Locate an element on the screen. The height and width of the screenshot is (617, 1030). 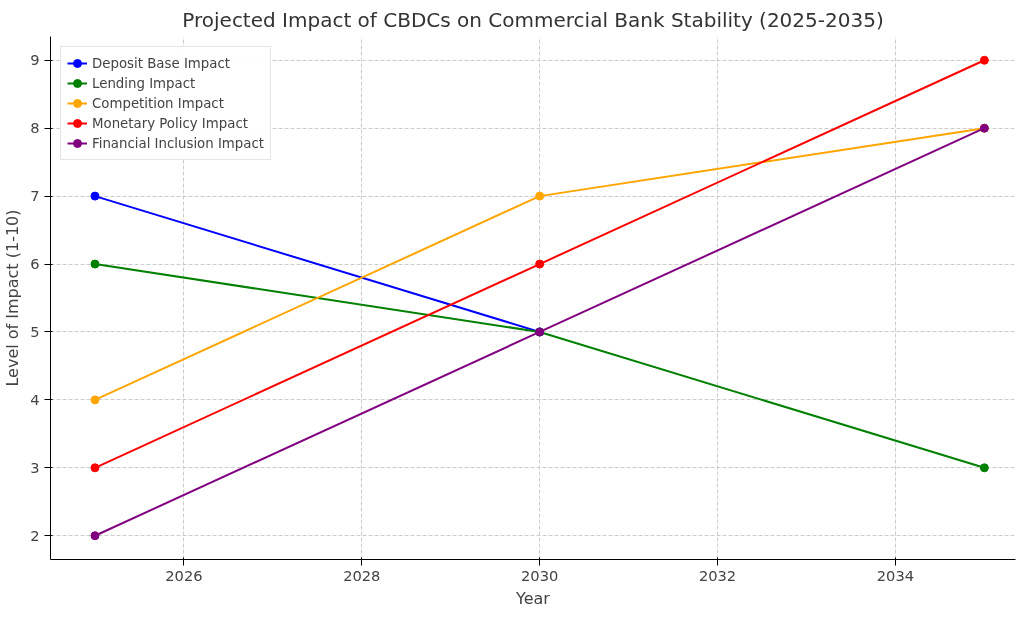
x-tick-label: 2032 is located at coordinates (717, 575).